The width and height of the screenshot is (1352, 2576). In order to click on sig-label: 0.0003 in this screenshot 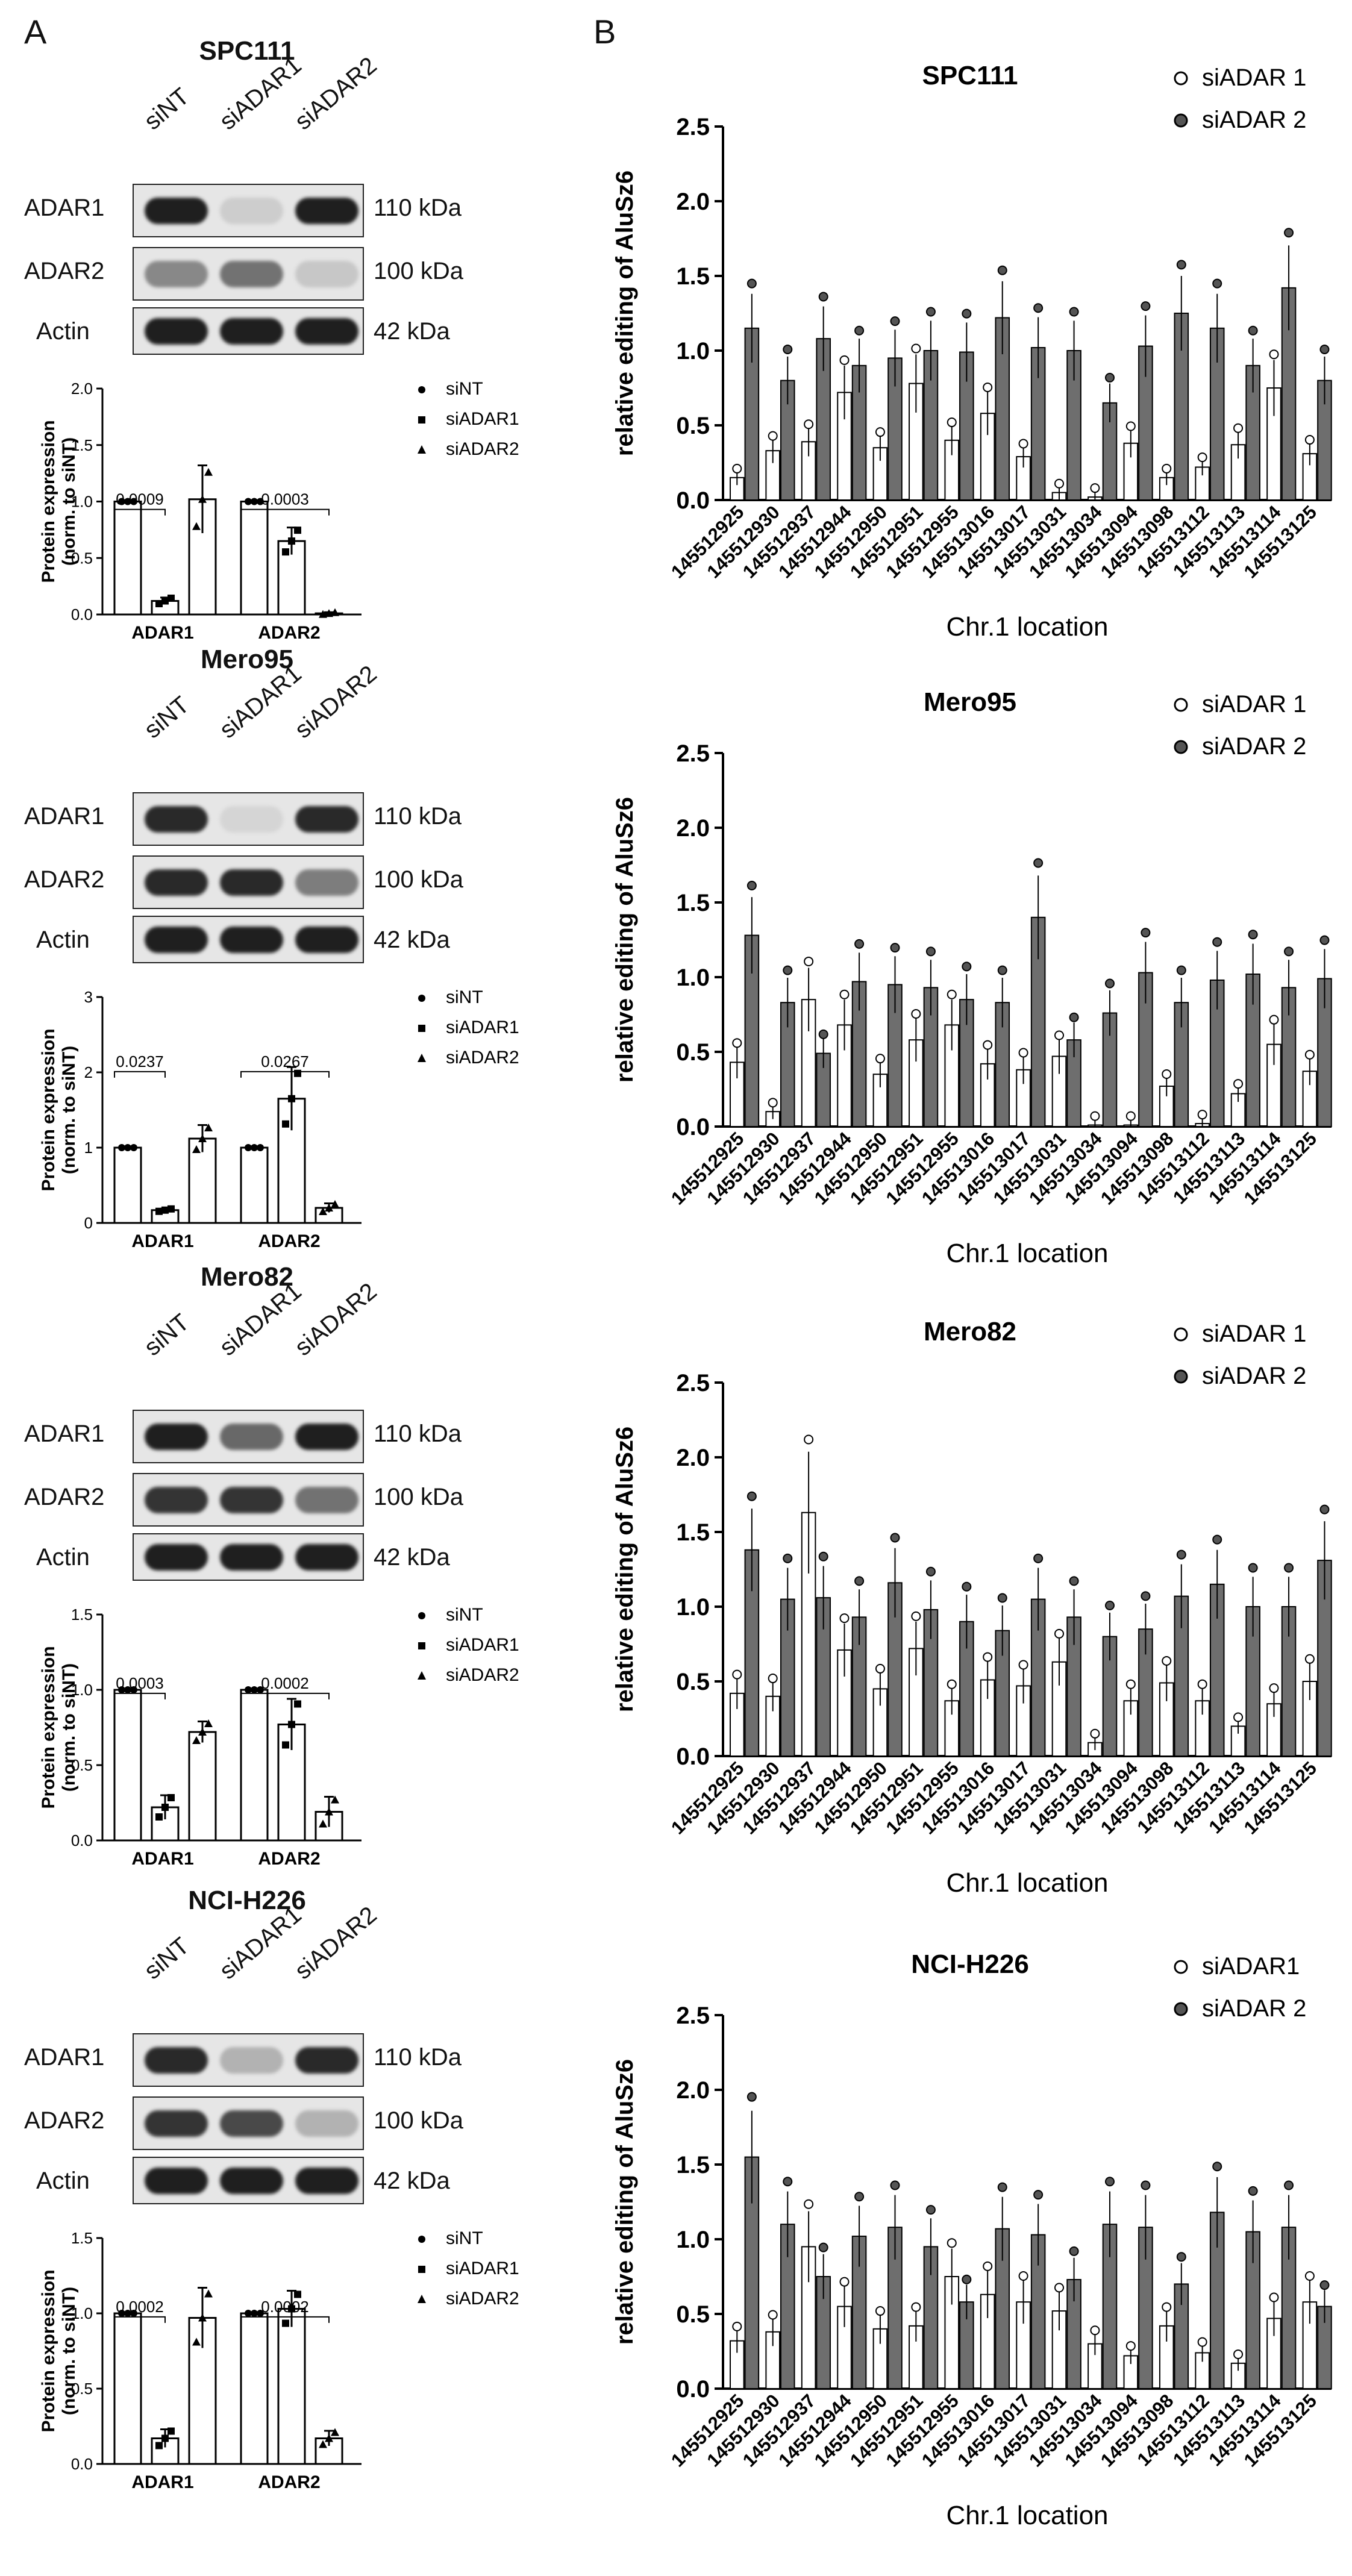, I will do `click(285, 499)`.